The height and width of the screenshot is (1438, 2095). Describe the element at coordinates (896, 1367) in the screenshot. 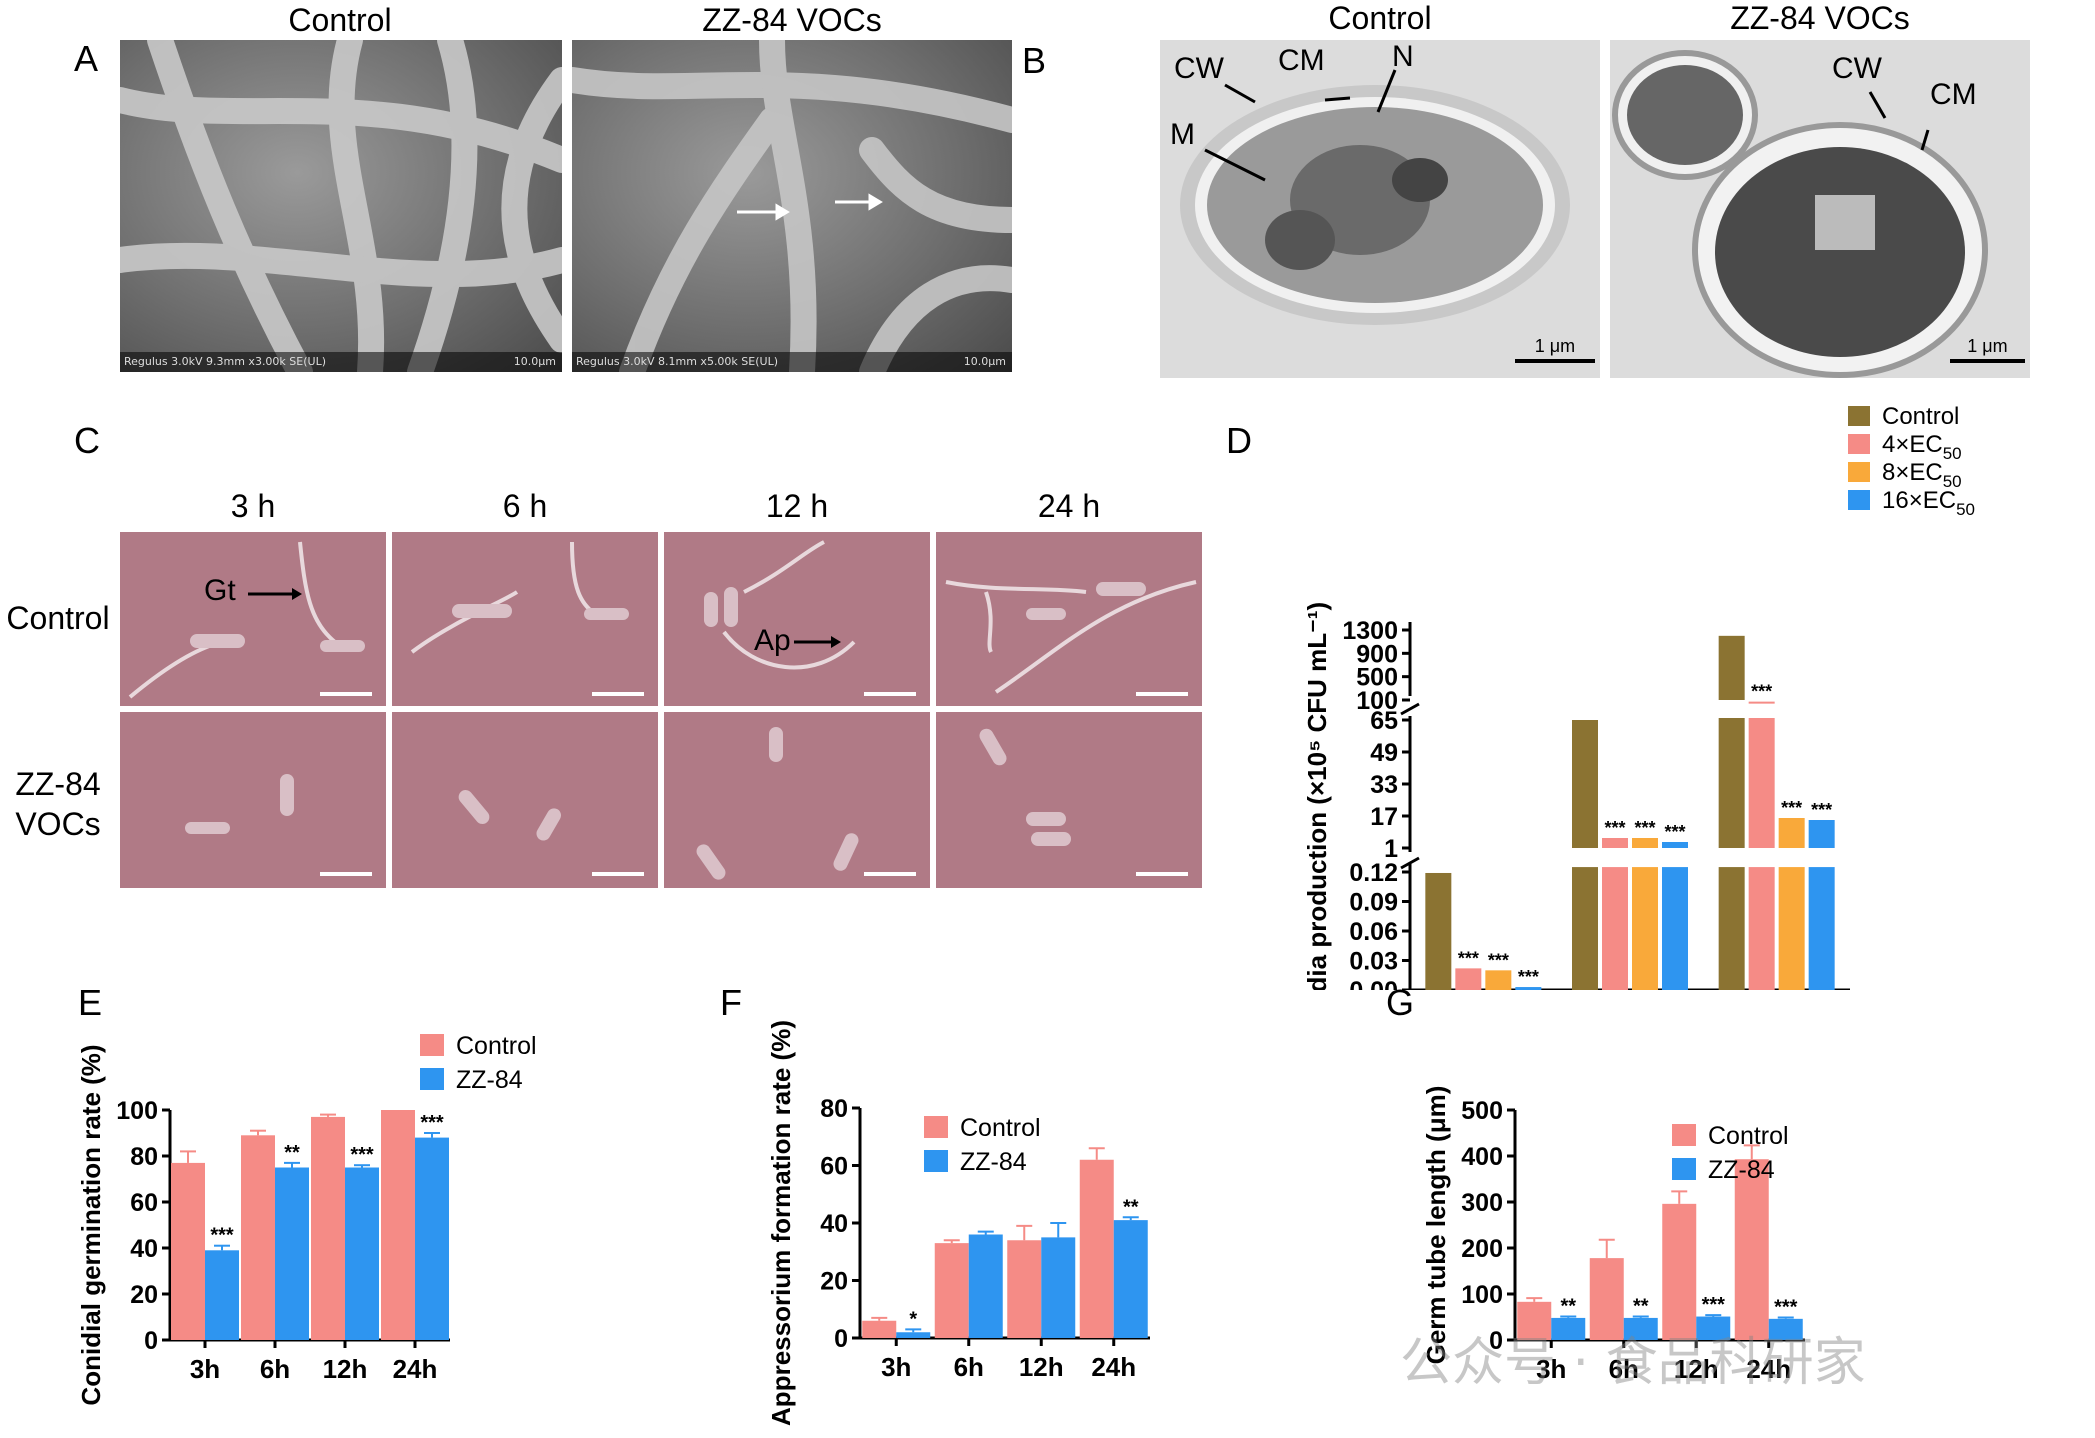

I see `x-tick-label: 3h` at that location.